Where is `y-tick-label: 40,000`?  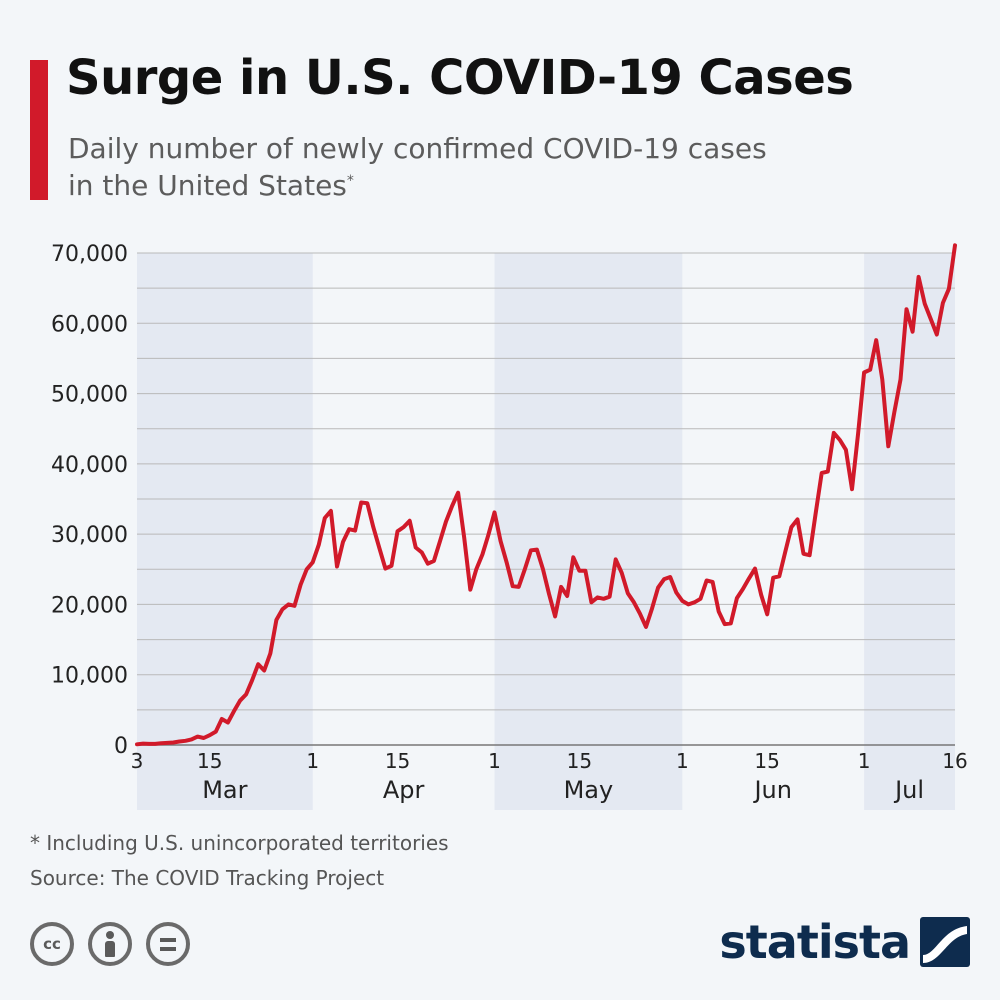
y-tick-label: 40,000 is located at coordinates (89, 465).